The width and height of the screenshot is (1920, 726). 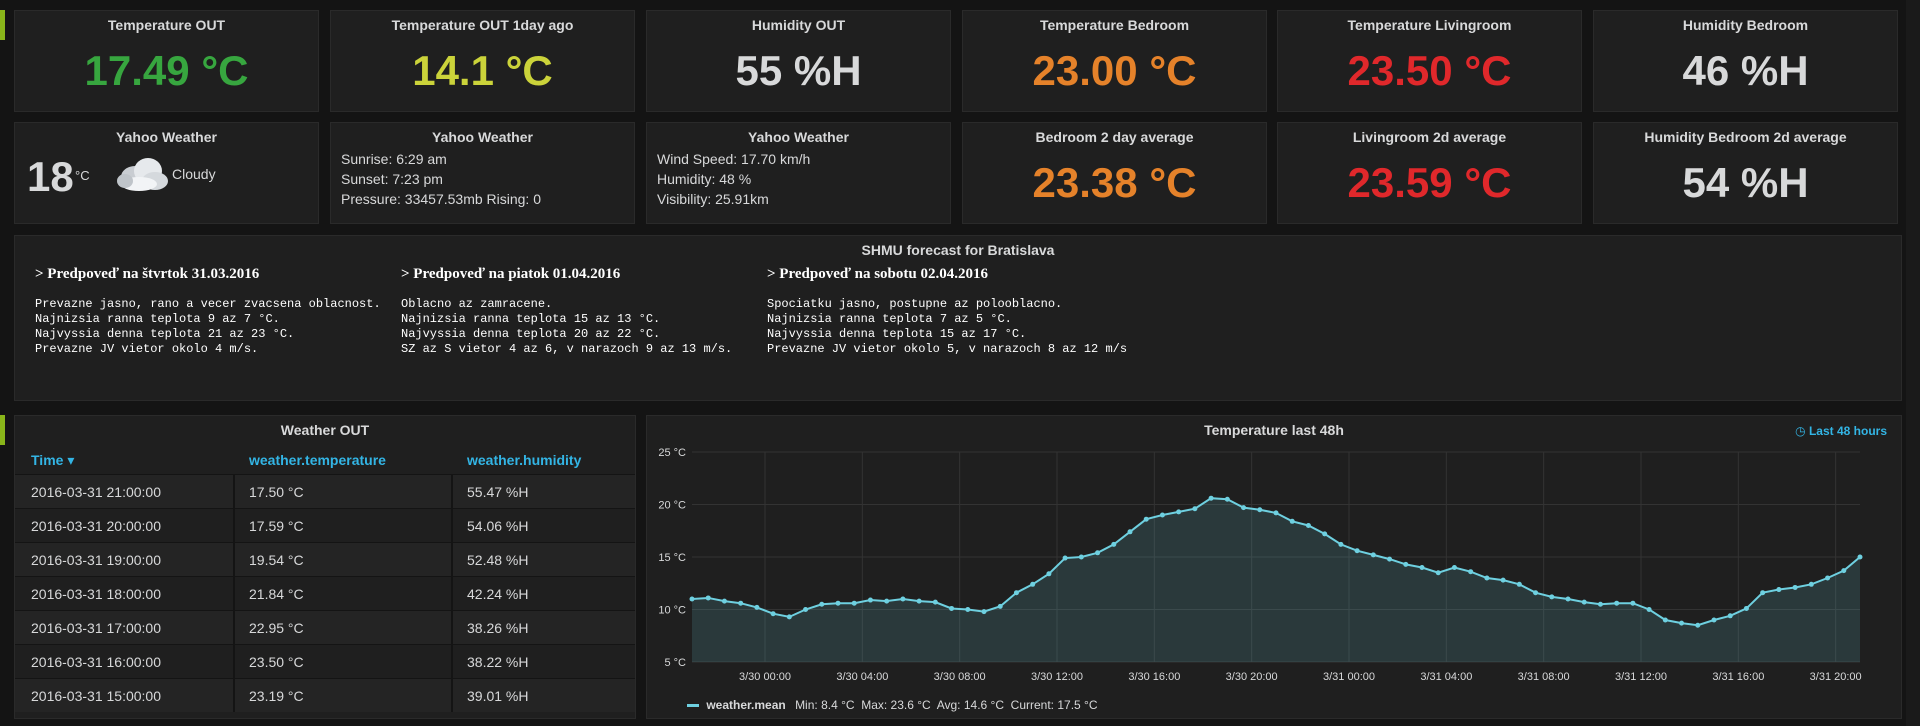 I want to click on stat-value: 17.49 °C, so click(x=166, y=70).